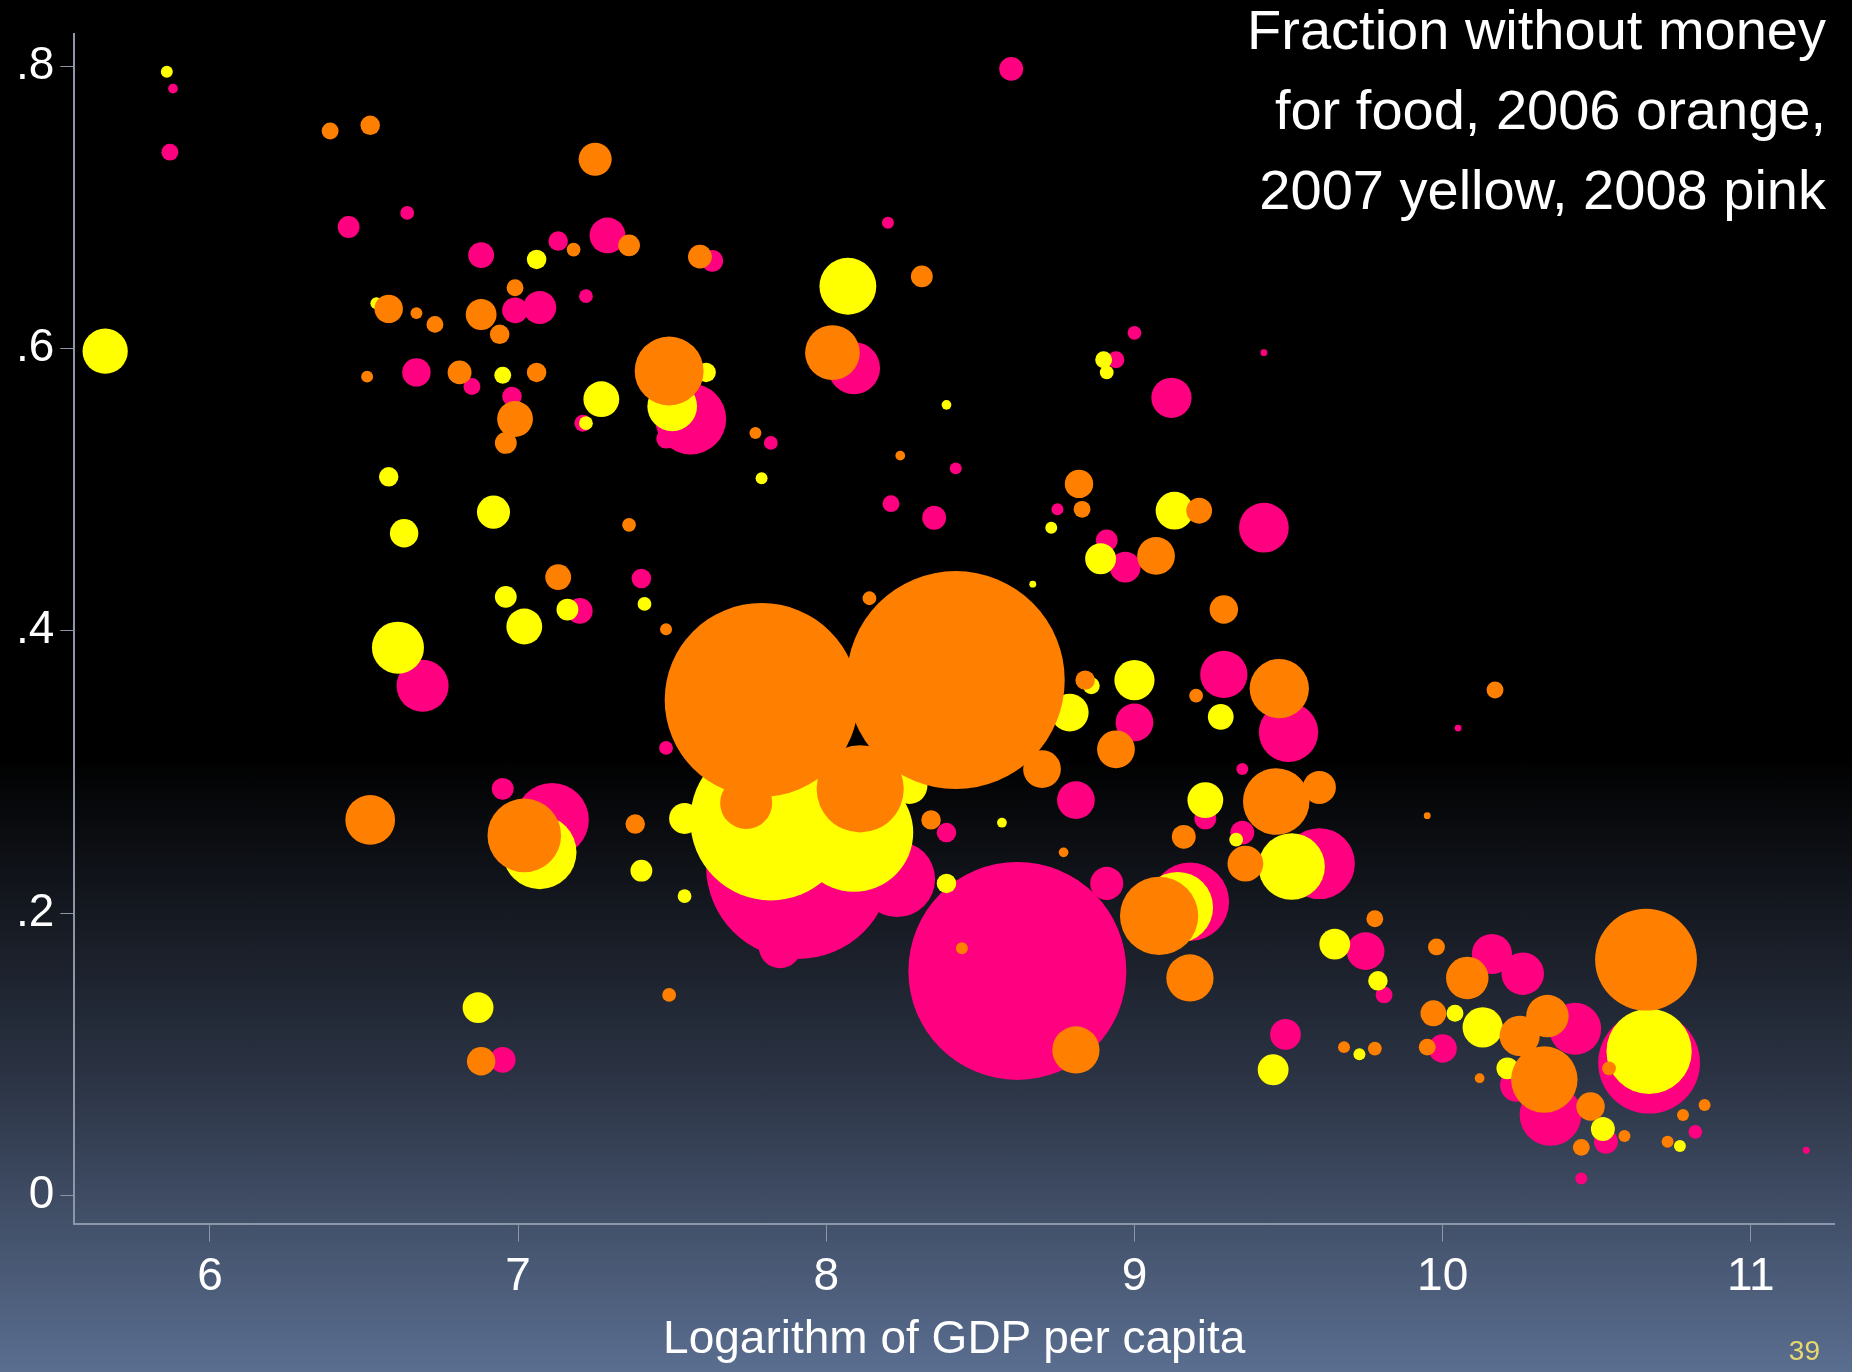 Image resolution: width=1852 pixels, height=1372 pixels. What do you see at coordinates (518, 1273) in the screenshot?
I see `x-tick-label: 7` at bounding box center [518, 1273].